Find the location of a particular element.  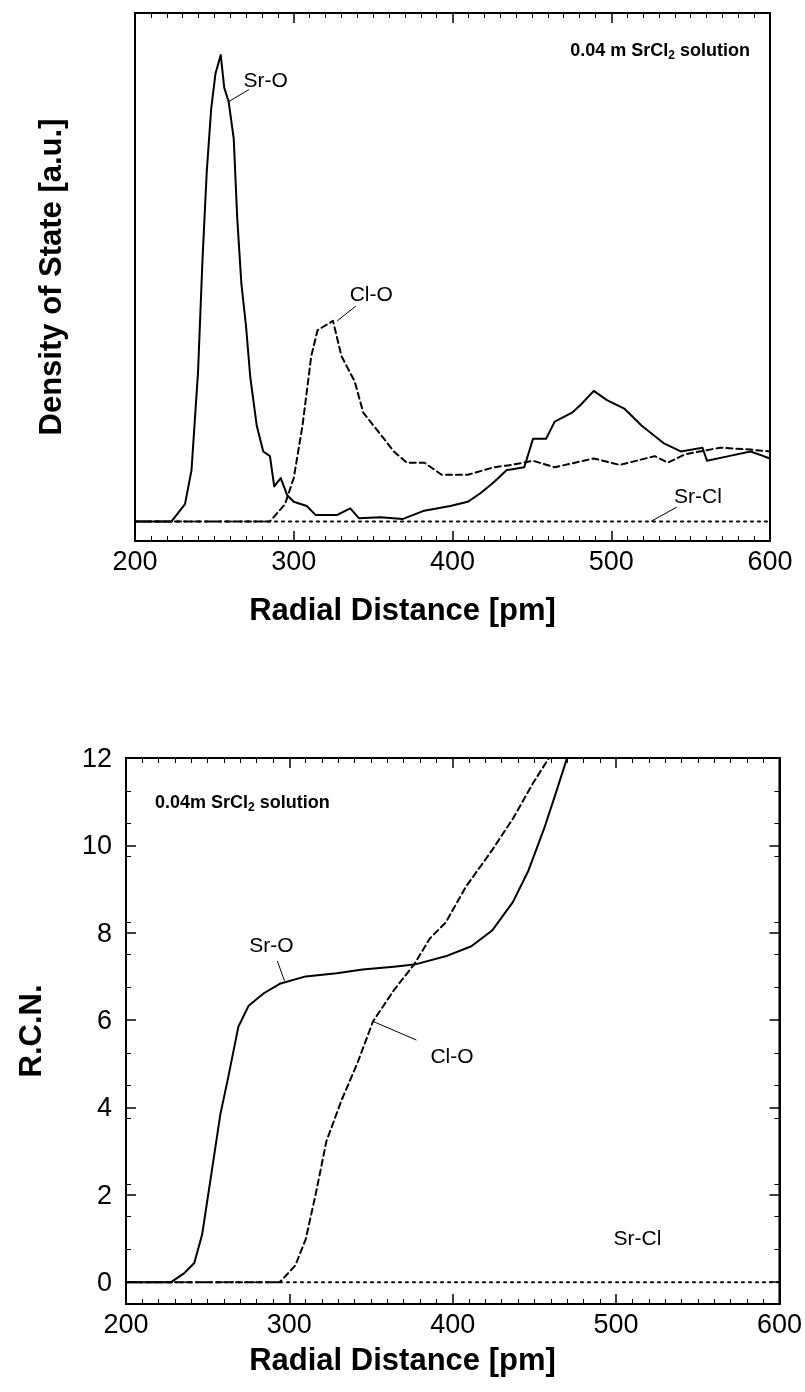

y-tick-label: 8 is located at coordinates (104, 932).